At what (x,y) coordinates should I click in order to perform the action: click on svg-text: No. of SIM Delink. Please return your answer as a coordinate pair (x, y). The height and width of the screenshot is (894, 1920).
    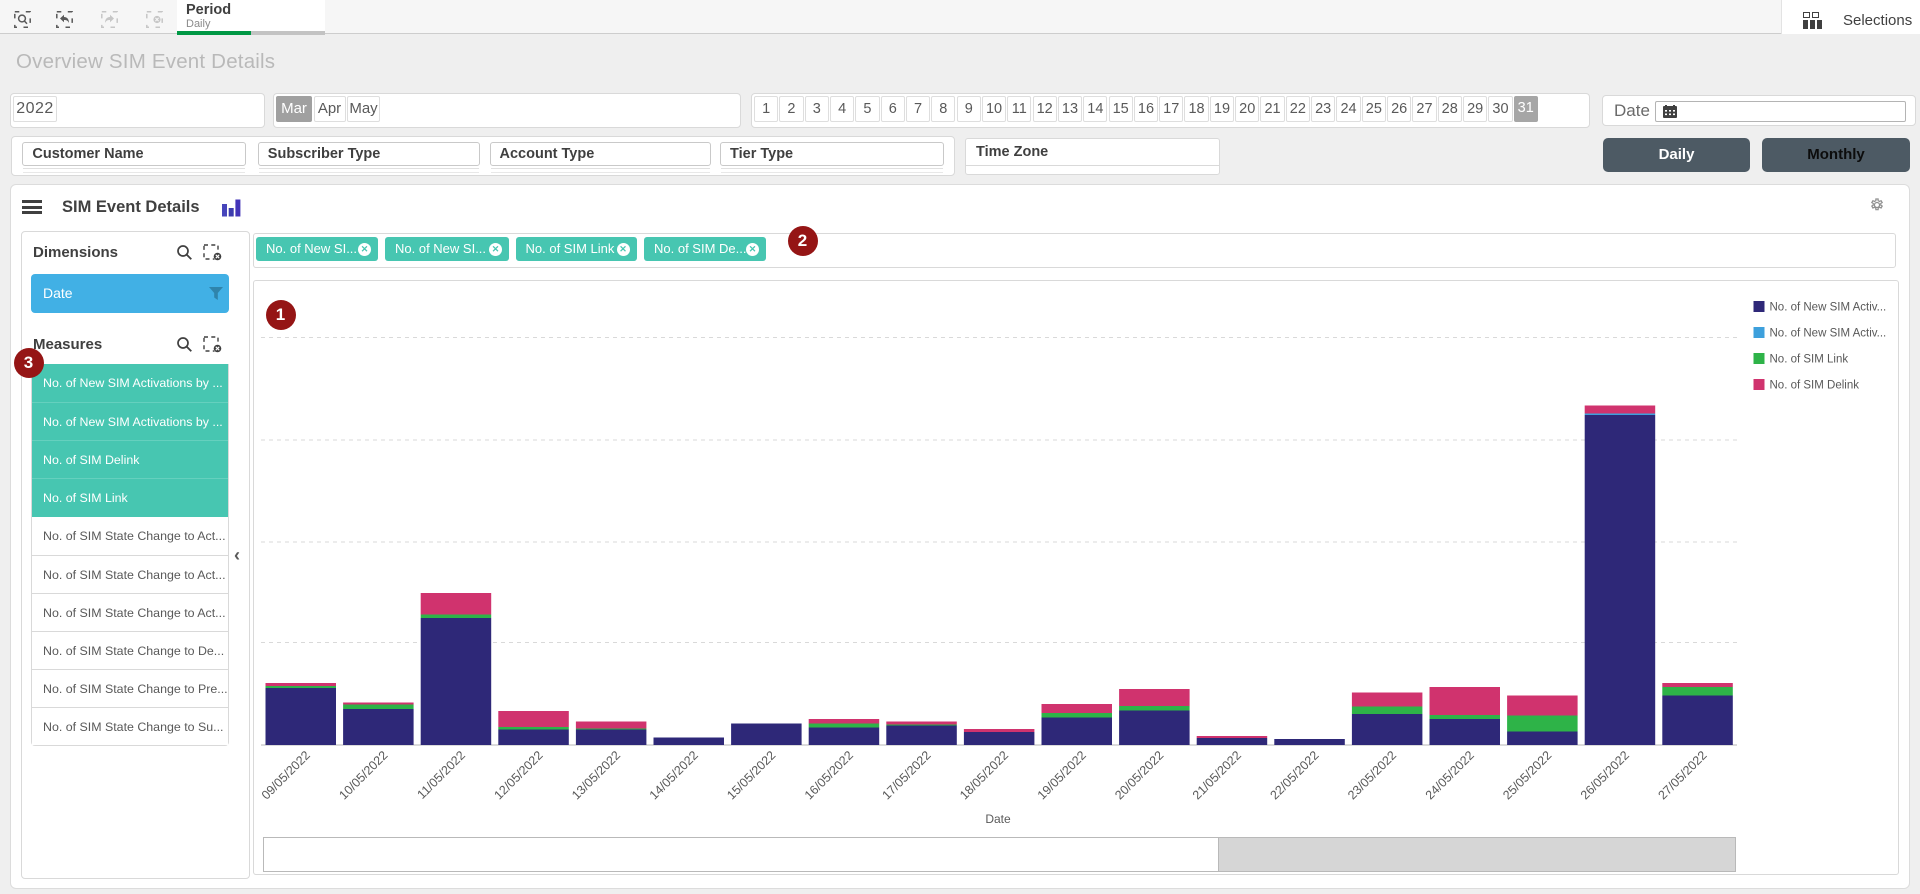
    Looking at the image, I should click on (1814, 386).